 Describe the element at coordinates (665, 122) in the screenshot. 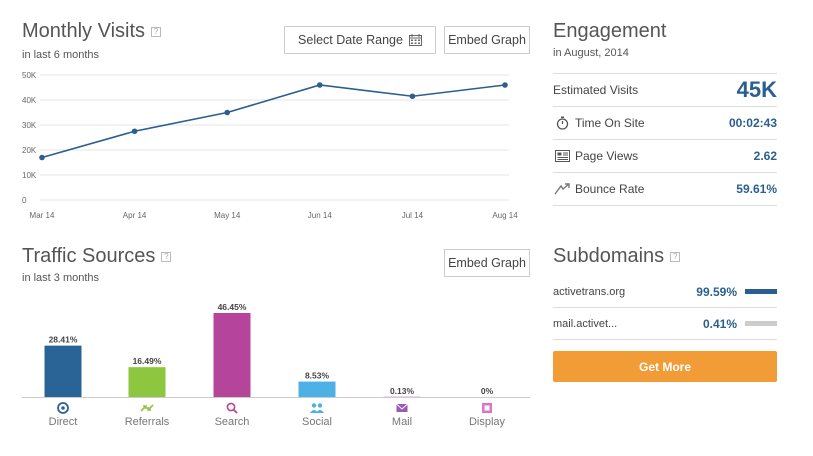

I see `time-on-site-row: Time On Site 00:02:43` at that location.